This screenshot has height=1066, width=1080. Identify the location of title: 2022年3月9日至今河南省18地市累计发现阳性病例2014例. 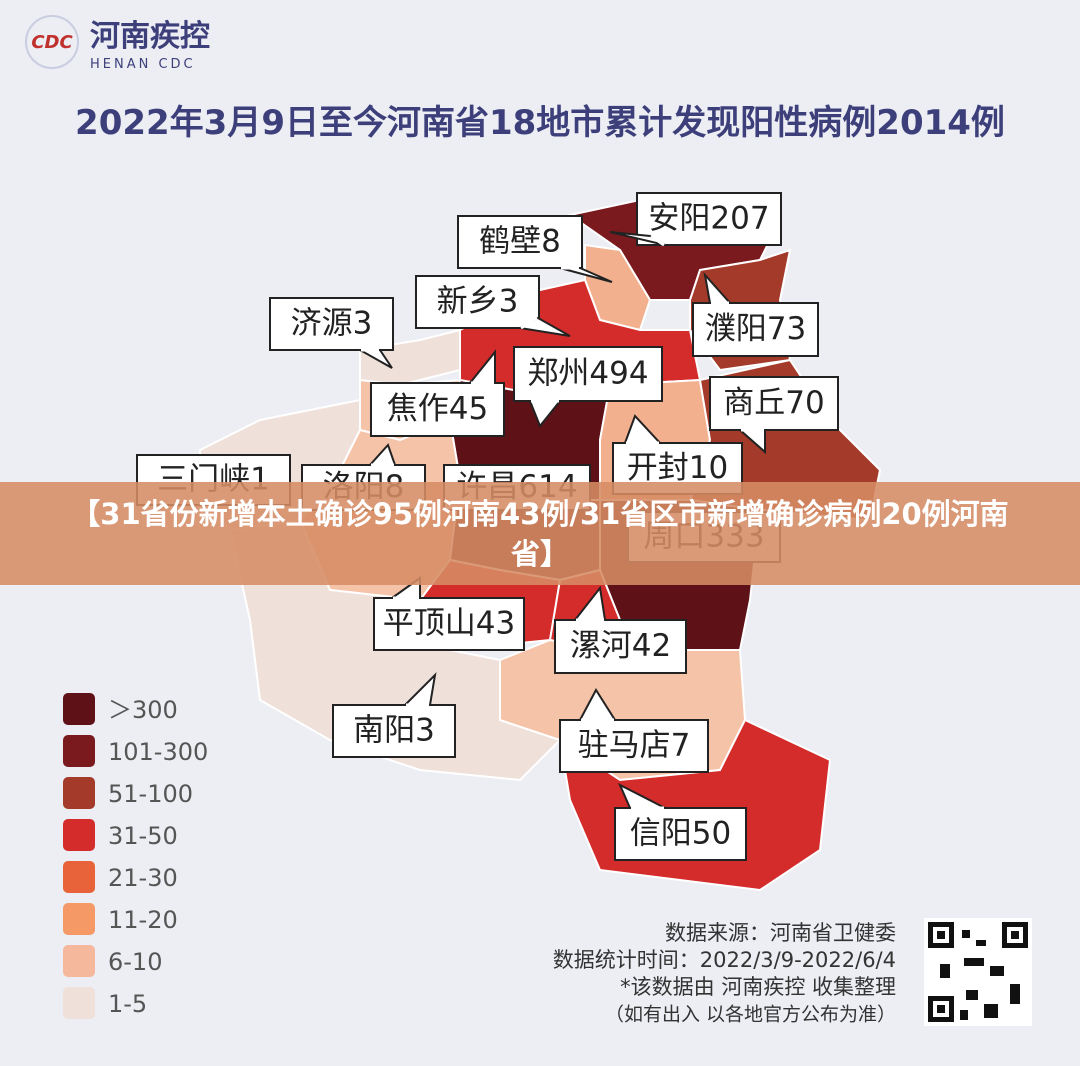
(540, 123).